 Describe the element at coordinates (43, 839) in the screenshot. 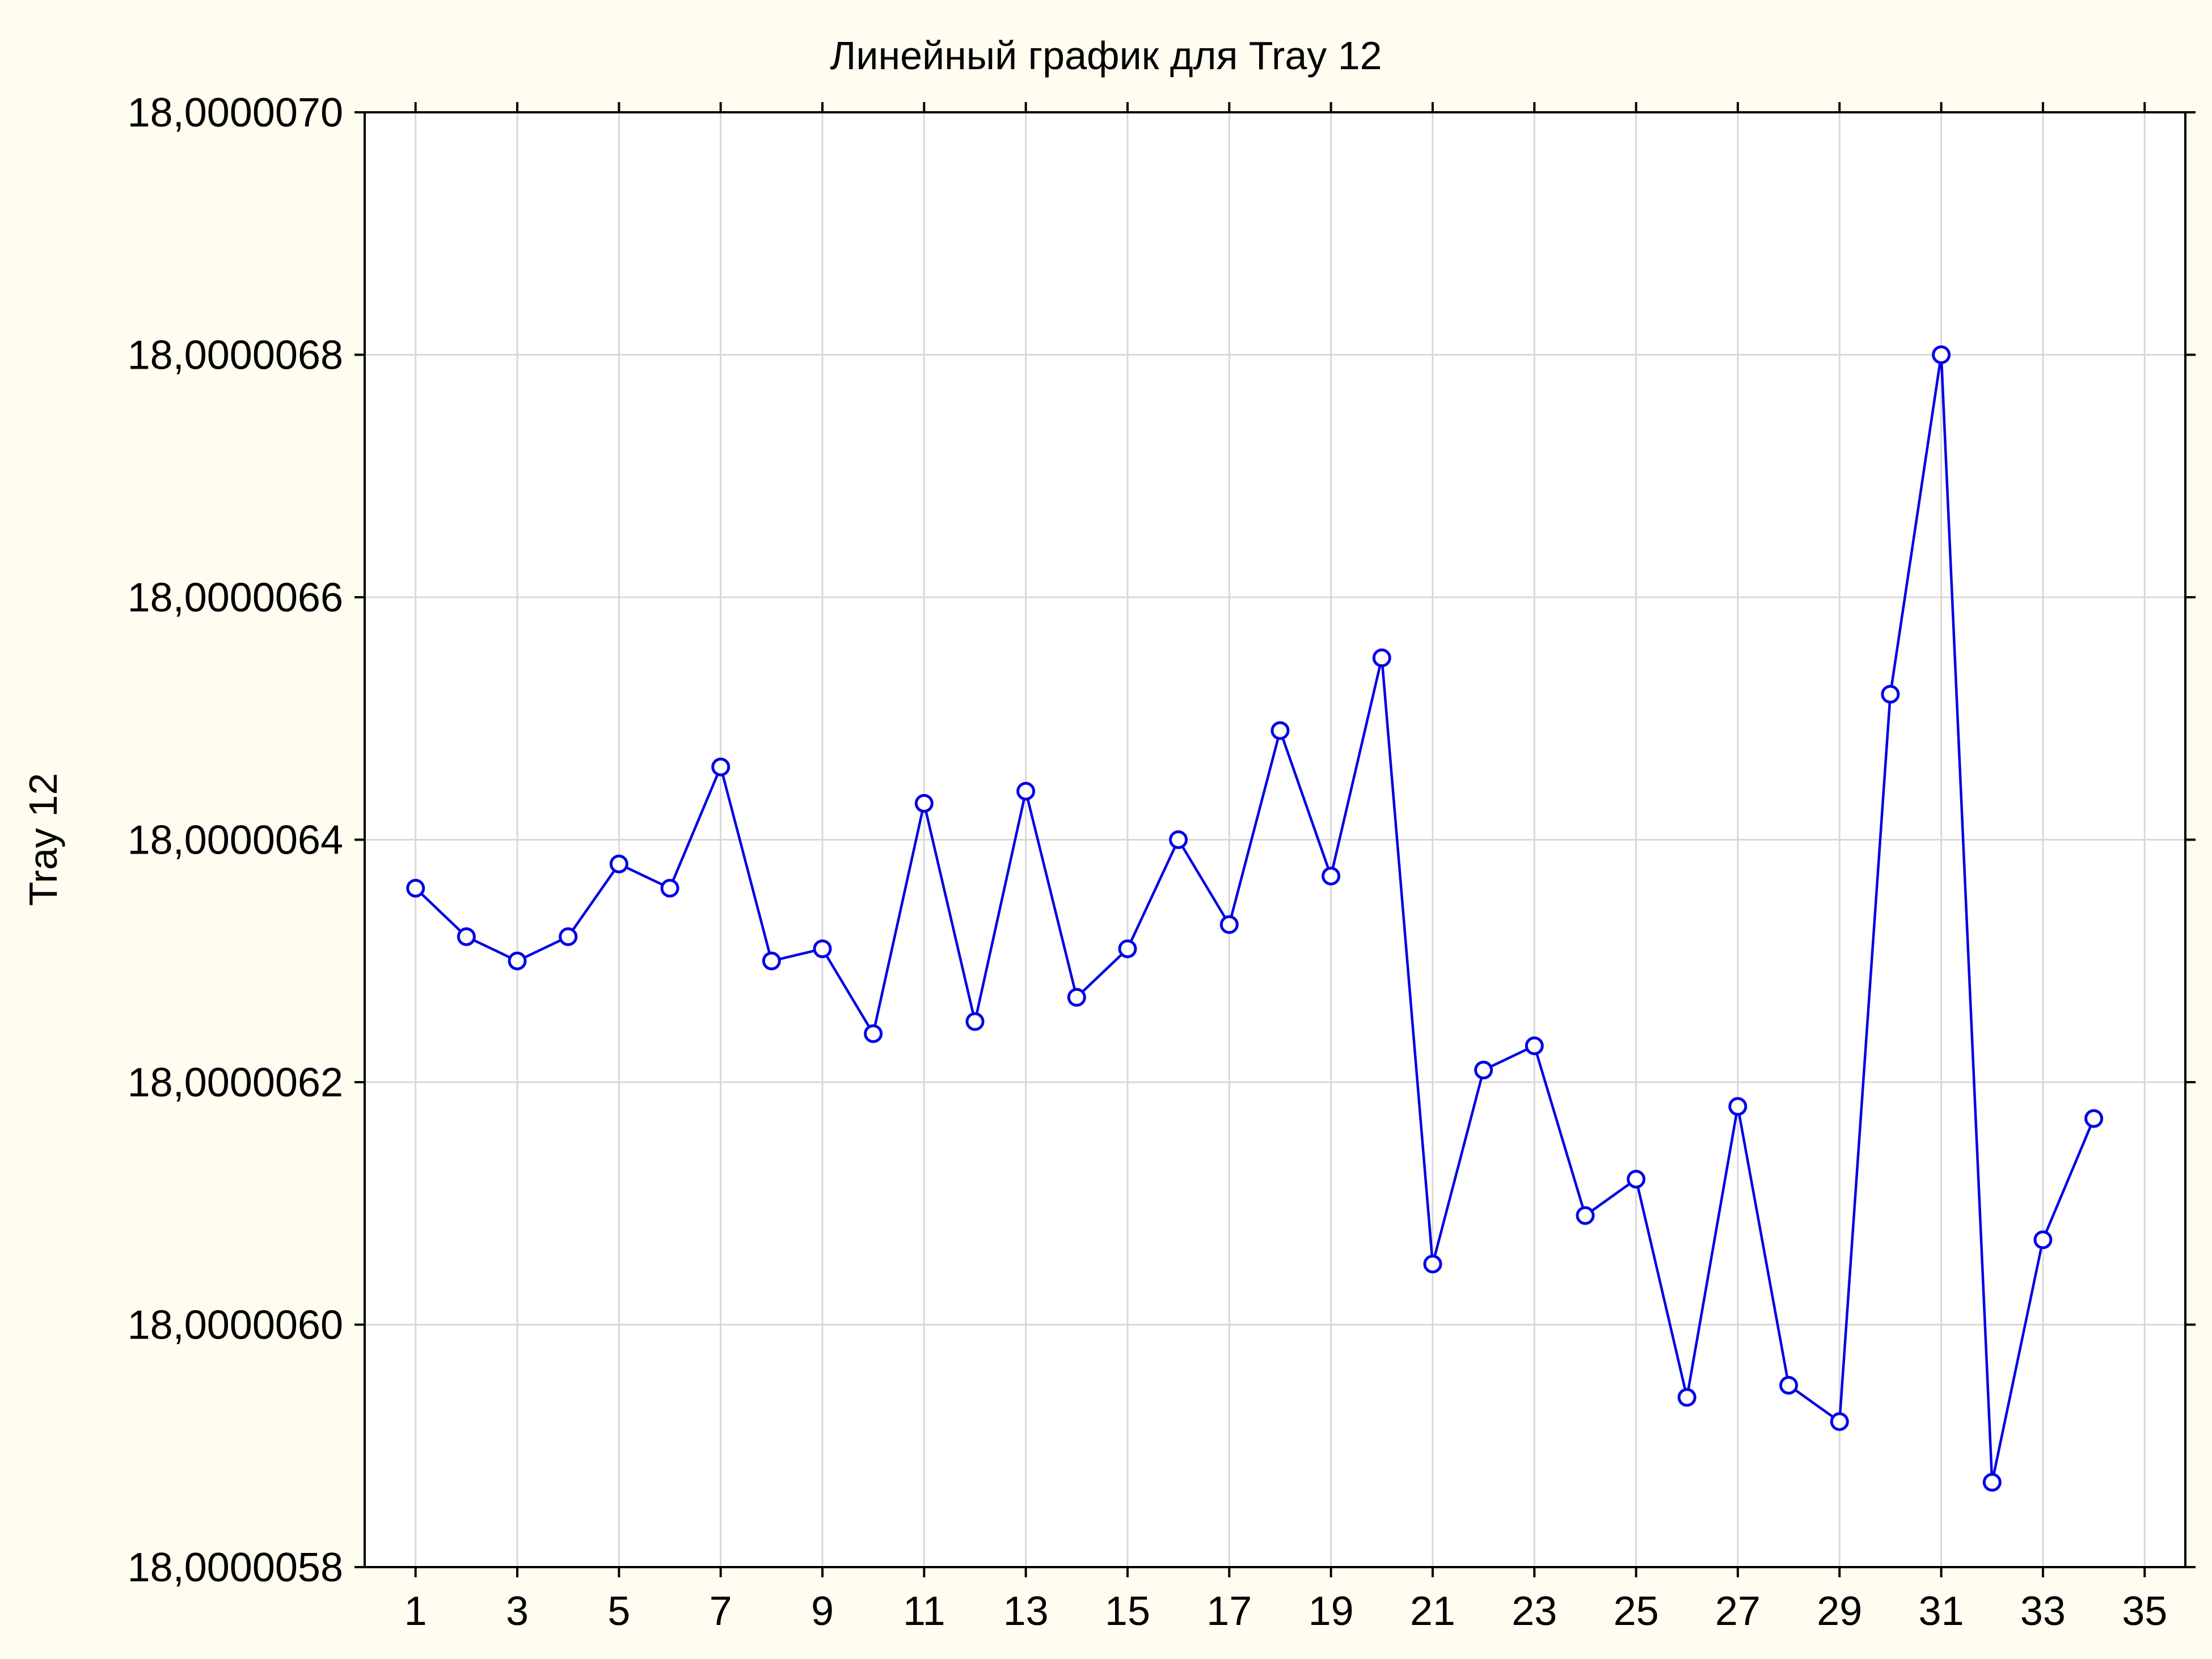

I see `y-axis-label: Tray 12` at that location.